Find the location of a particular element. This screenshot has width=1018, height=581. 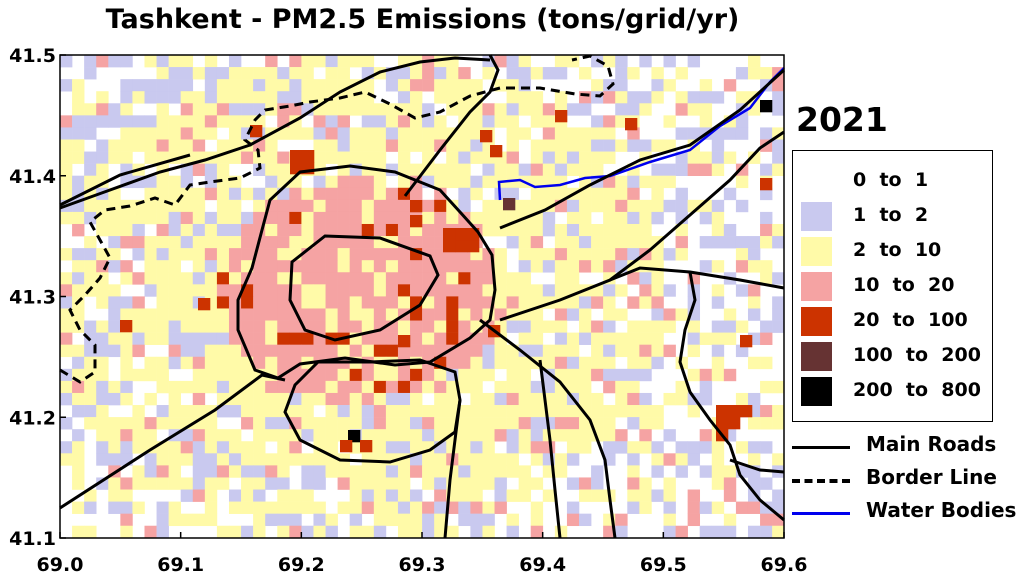

legend-item: 20 to 100 is located at coordinates (896, 322).